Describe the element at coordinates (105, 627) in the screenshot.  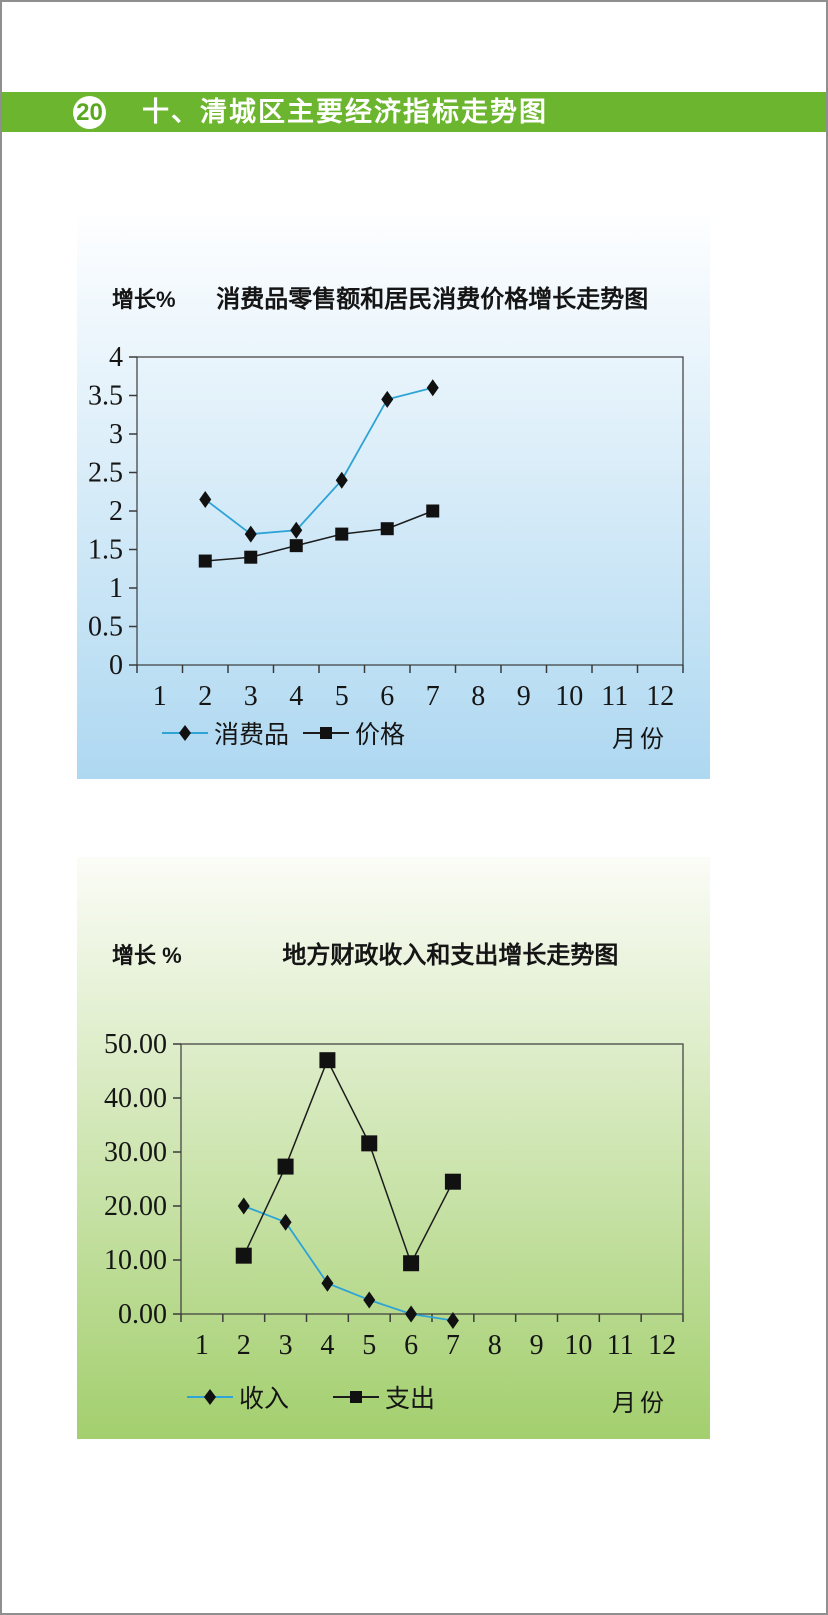
I see `svg-text: 0.5` at that location.